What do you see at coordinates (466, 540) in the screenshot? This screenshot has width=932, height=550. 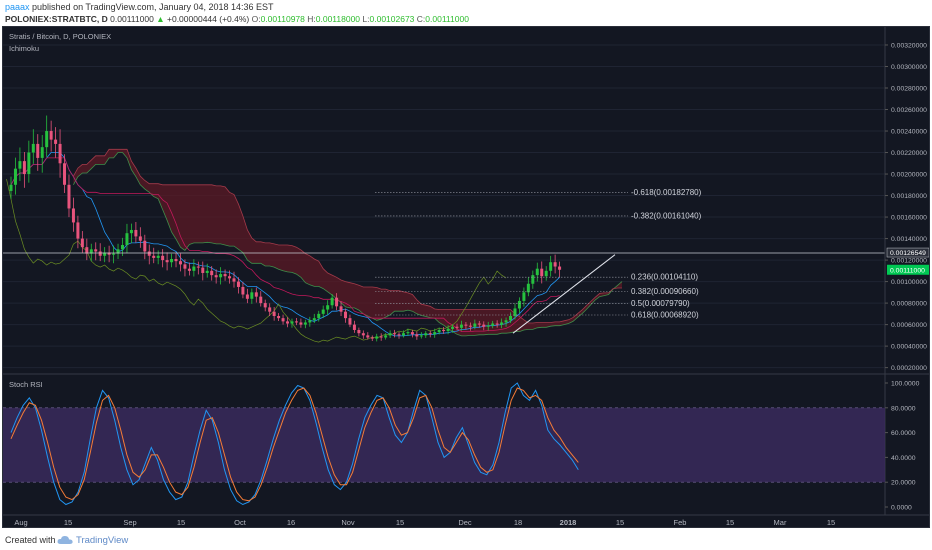 I see `footer: Created with TradingView` at bounding box center [466, 540].